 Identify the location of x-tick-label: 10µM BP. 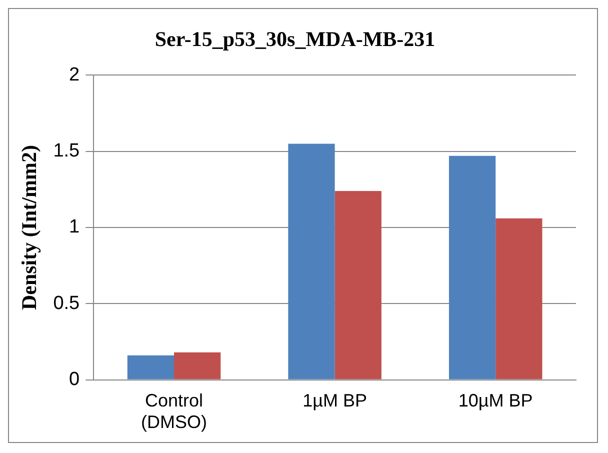
(495, 400).